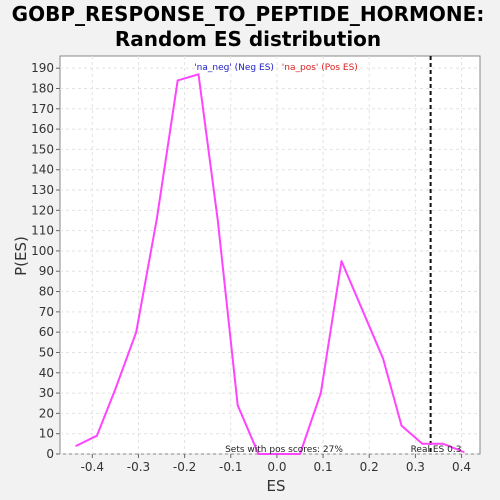 The height and width of the screenshot is (500, 500). I want to click on y-tick-label: 80, so click(46, 292).